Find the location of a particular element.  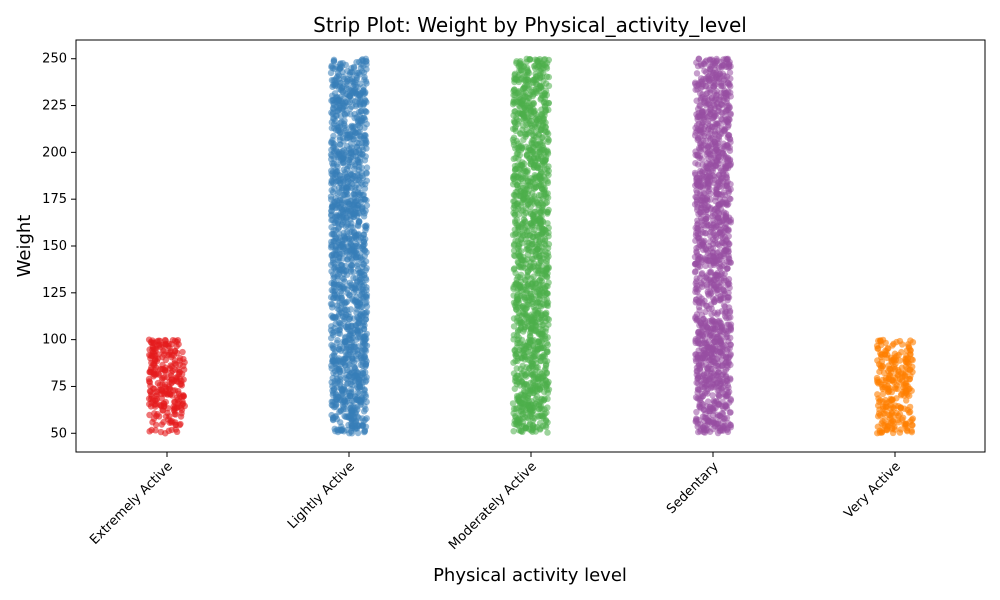

y-tick-label: 225 is located at coordinates (54, 106).